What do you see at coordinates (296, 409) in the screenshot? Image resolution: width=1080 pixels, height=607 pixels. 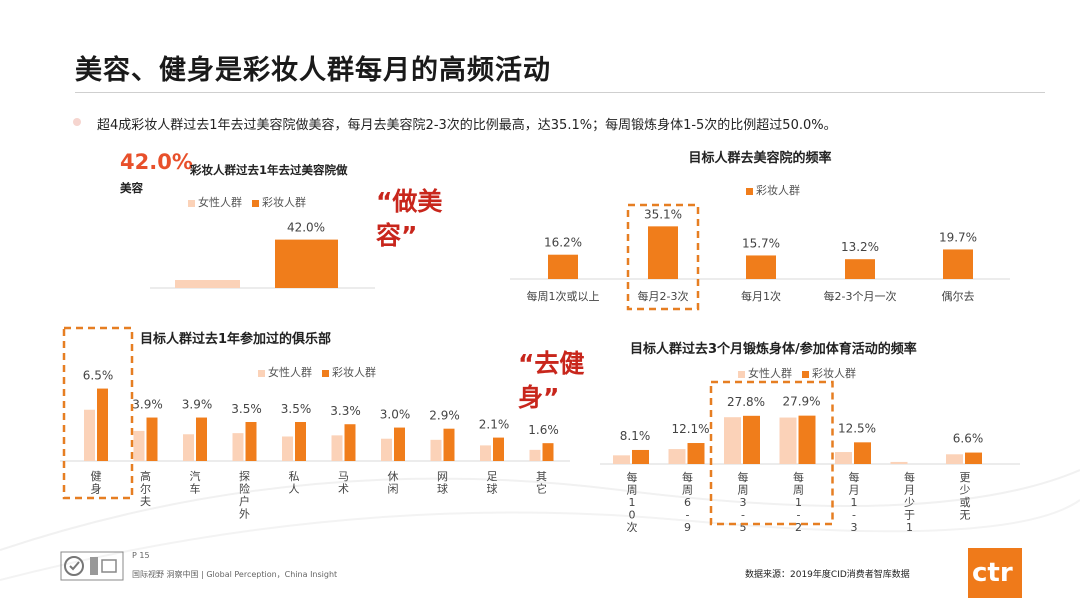 I see `c3-data-label-4: 3.5%` at bounding box center [296, 409].